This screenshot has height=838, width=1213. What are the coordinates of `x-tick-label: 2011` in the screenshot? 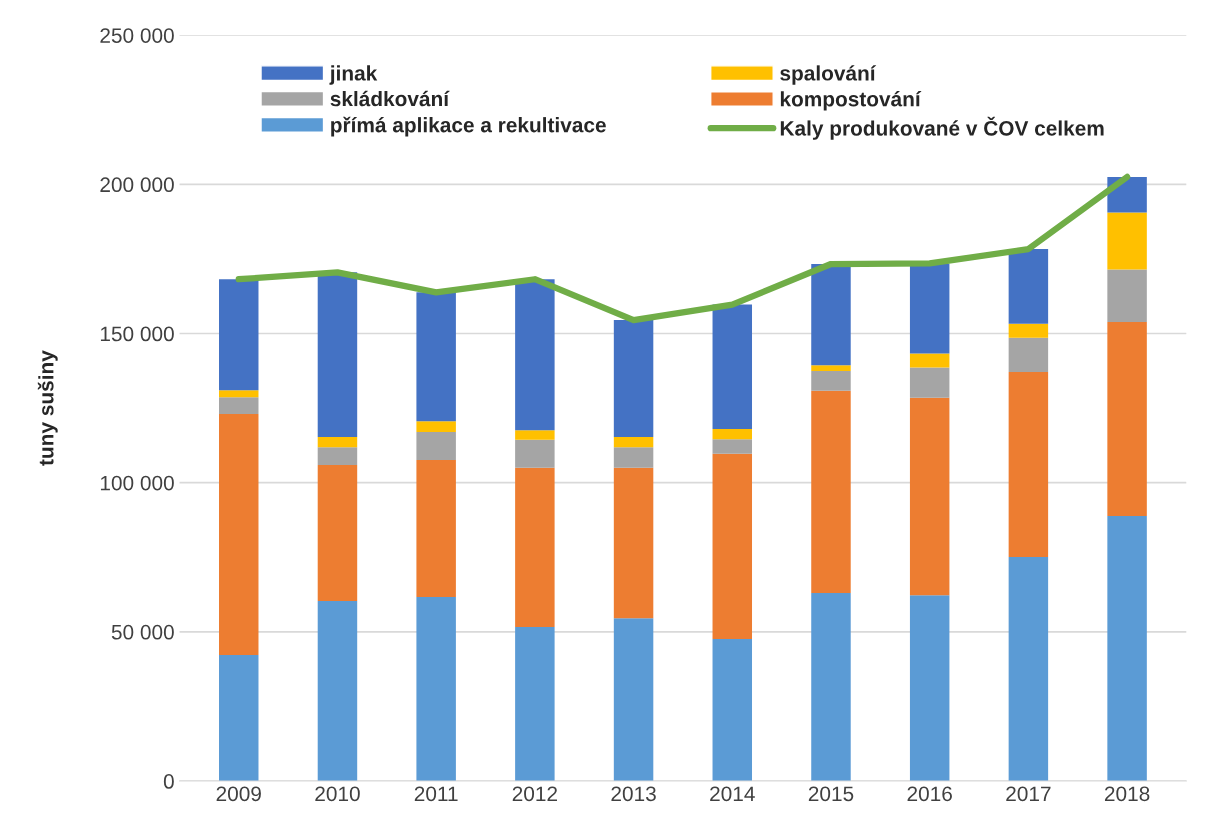 It's located at (436, 794).